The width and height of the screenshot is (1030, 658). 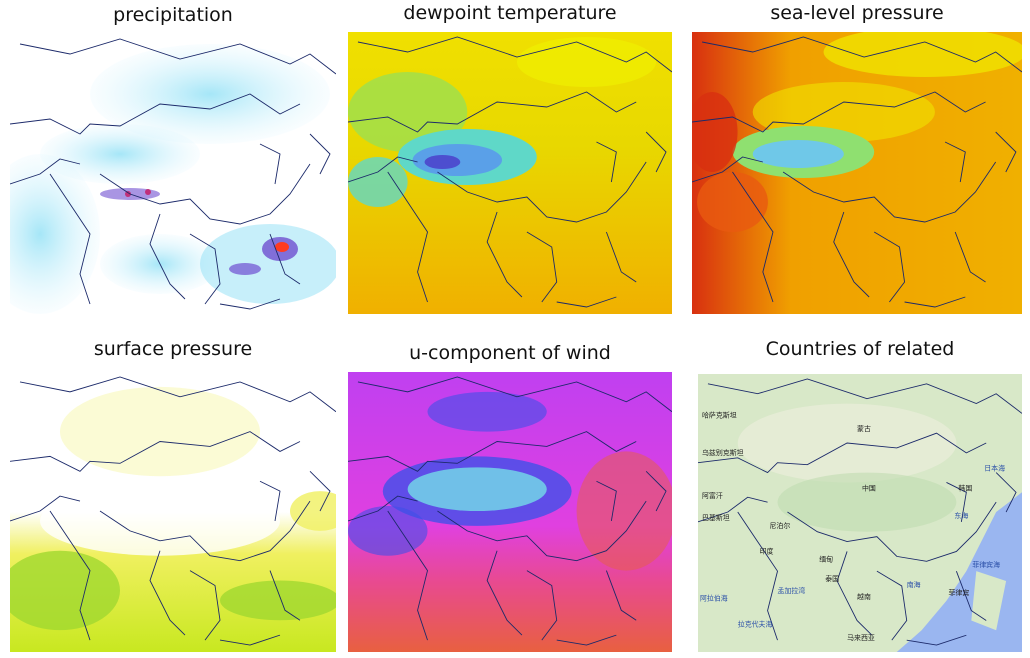 I want to click on slp-map-svg, so click(x=857, y=173).